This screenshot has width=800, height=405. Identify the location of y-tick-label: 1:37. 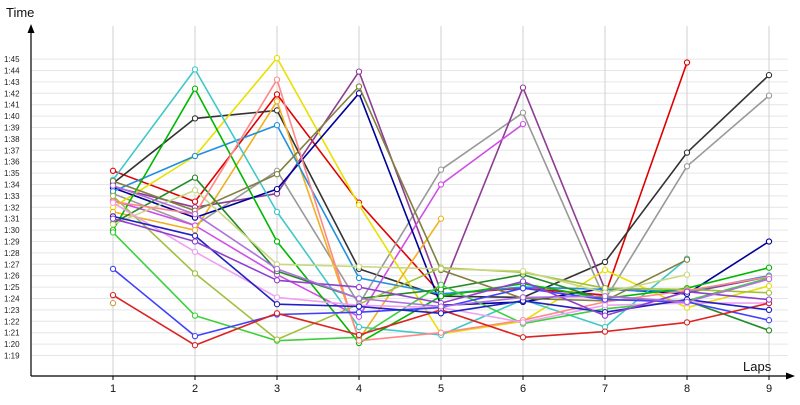
(12, 150).